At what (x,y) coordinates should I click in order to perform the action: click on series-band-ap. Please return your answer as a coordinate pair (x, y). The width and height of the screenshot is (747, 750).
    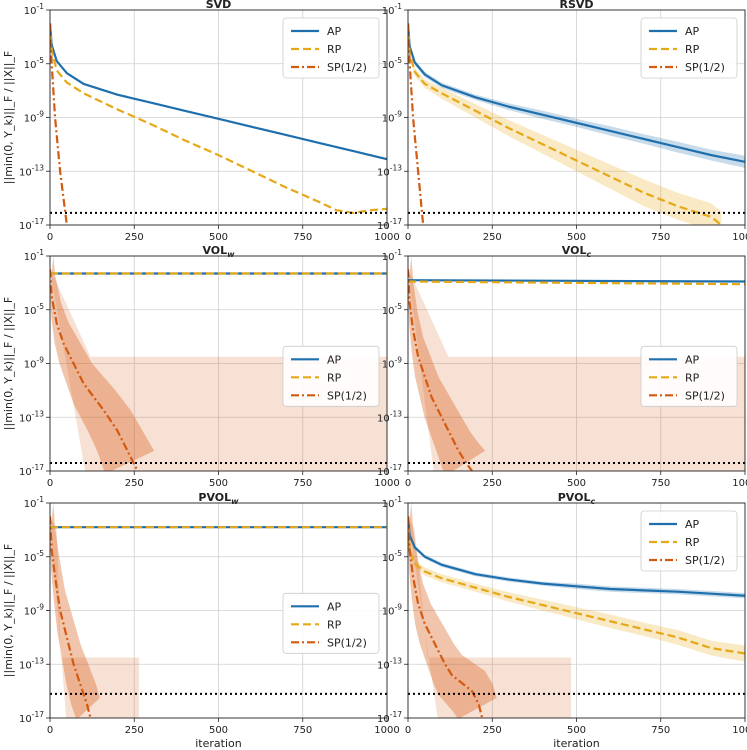
    Looking at the image, I should click on (576, 94).